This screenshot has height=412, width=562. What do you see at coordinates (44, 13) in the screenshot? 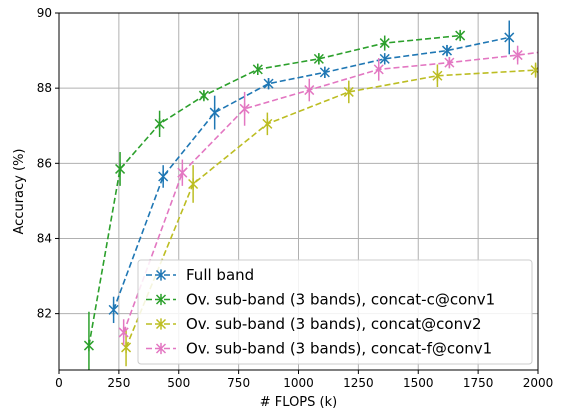
I see `y-tick-label: 90` at bounding box center [44, 13].